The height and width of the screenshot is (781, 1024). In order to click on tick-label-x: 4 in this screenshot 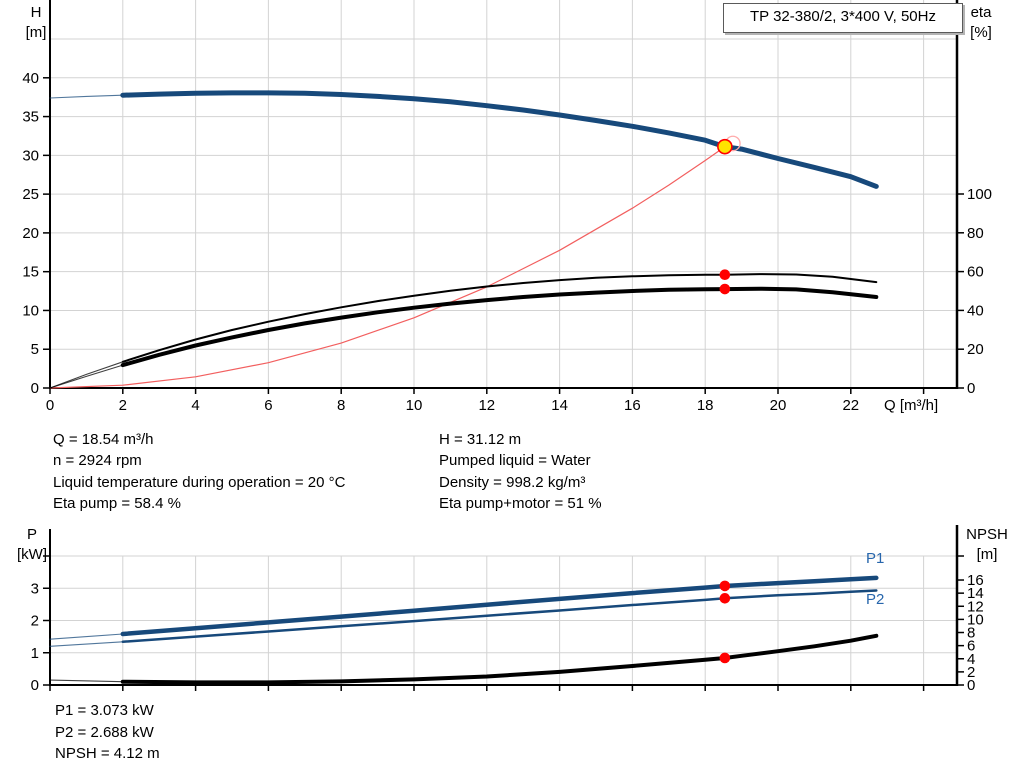, I will do `click(195, 405)`.